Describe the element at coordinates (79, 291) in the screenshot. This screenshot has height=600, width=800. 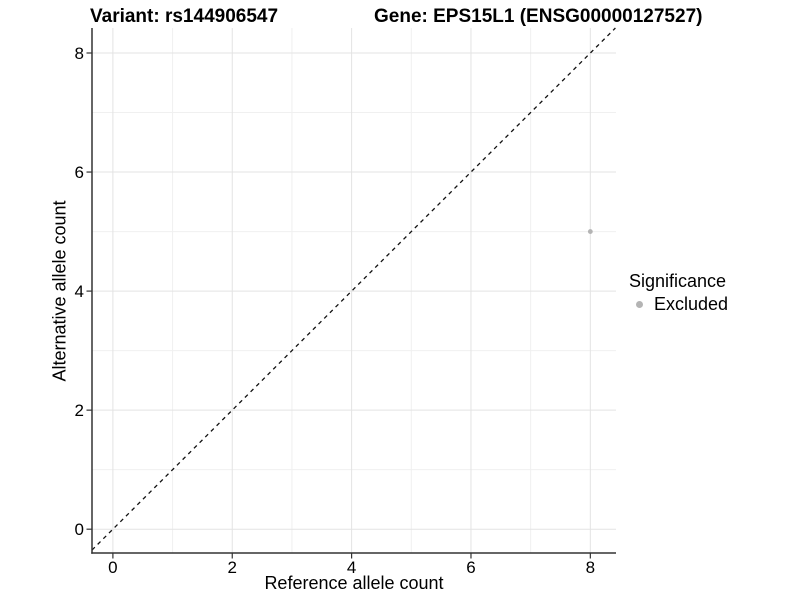
I see `y-tick-label: 4` at that location.